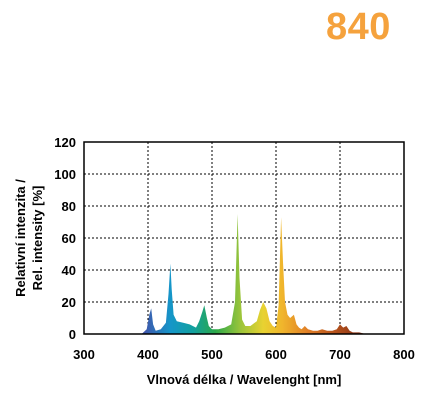  I want to click on y-tick-label: 80, so click(69, 206).